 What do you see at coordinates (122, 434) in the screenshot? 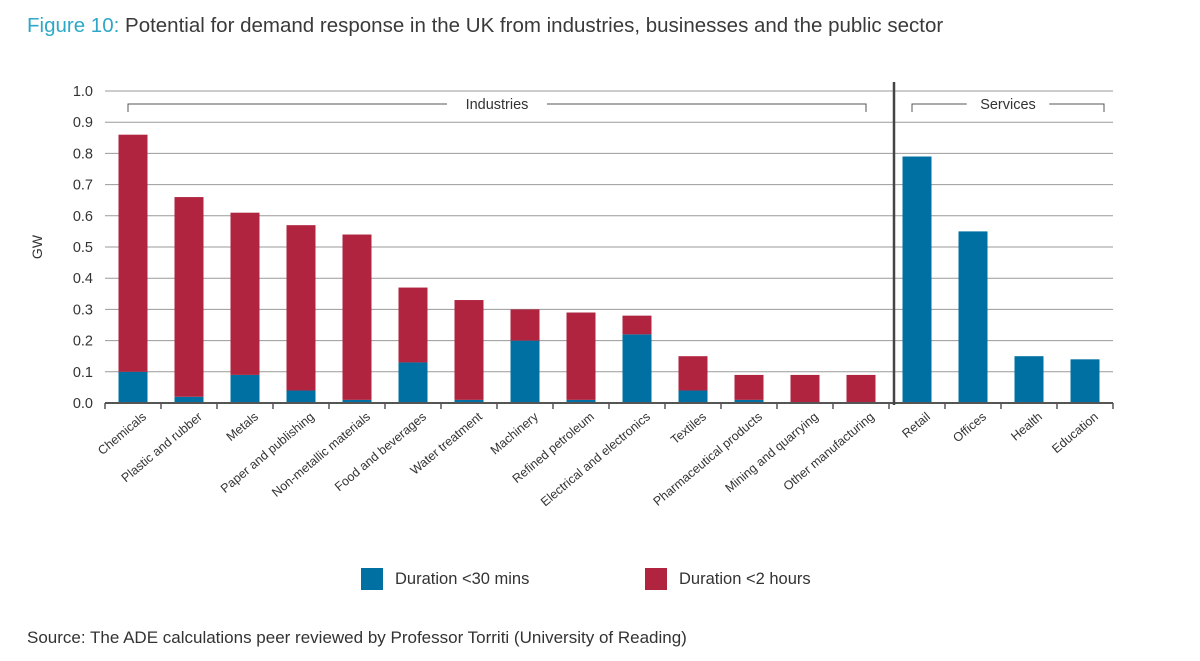
I see `category-label: Chemicals` at bounding box center [122, 434].